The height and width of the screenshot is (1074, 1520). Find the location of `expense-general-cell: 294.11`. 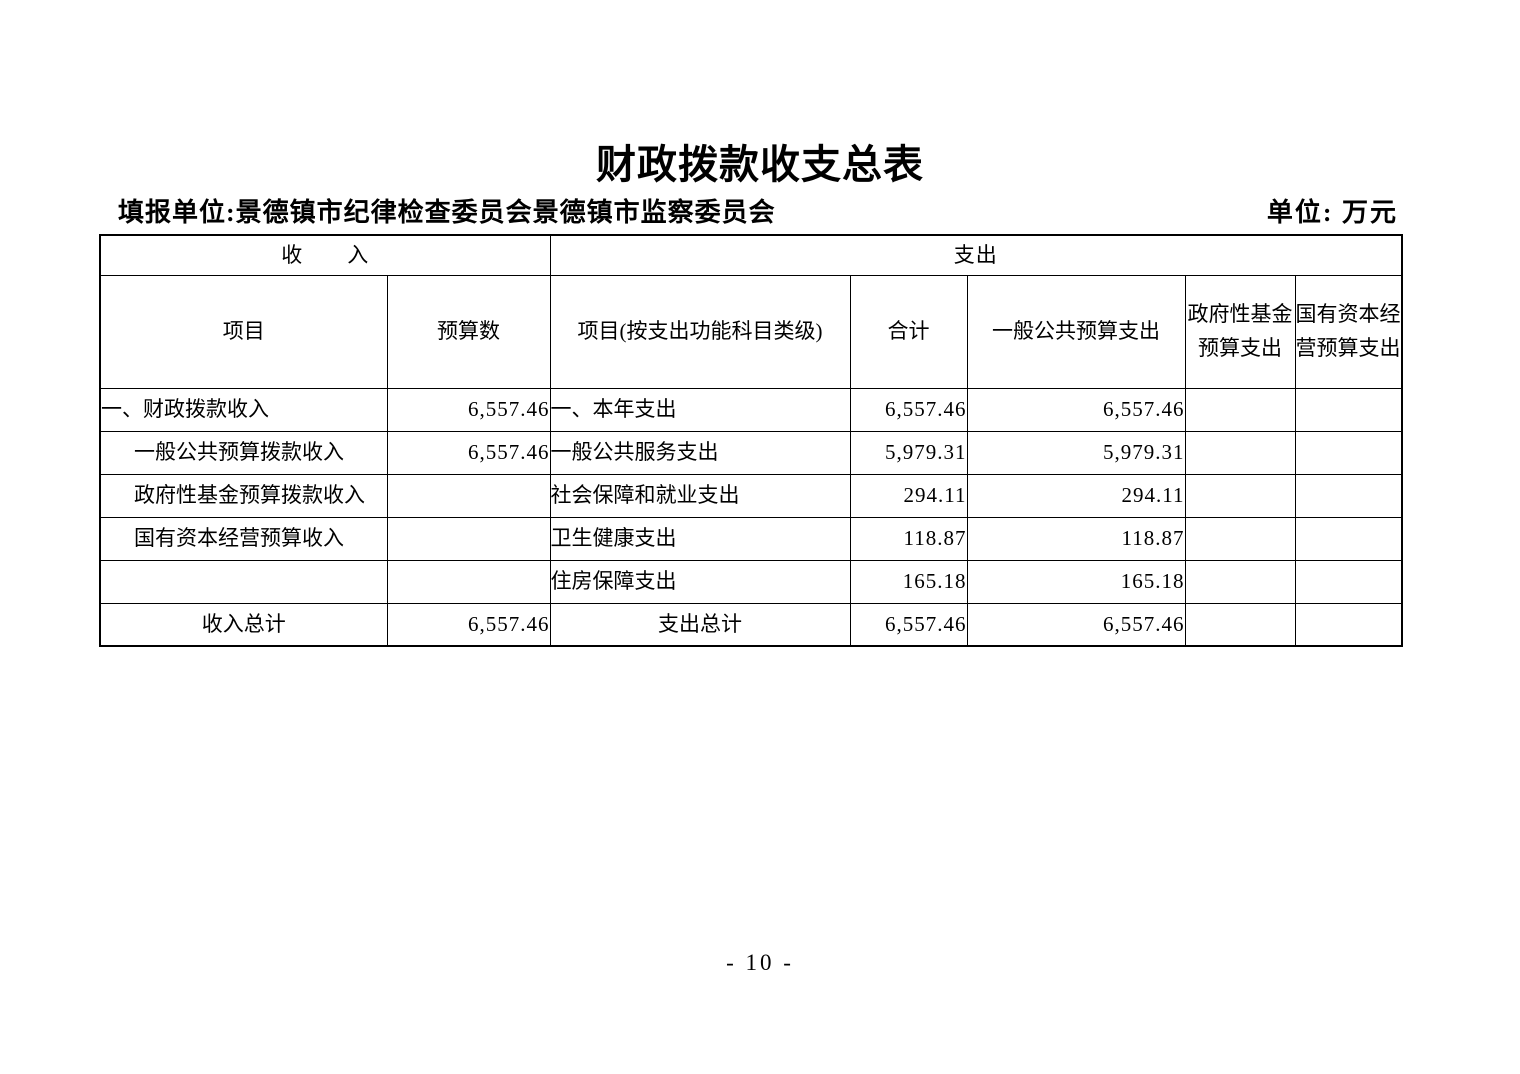

expense-general-cell: 294.11 is located at coordinates (1076, 495).